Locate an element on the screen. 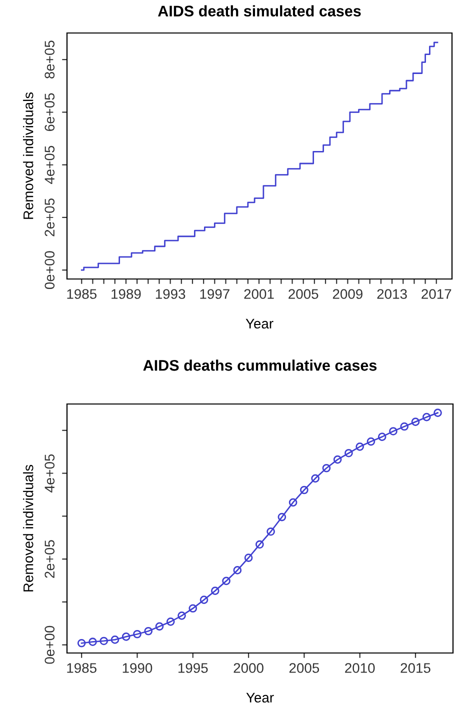  x-tick-label: 1995 is located at coordinates (193, 668).